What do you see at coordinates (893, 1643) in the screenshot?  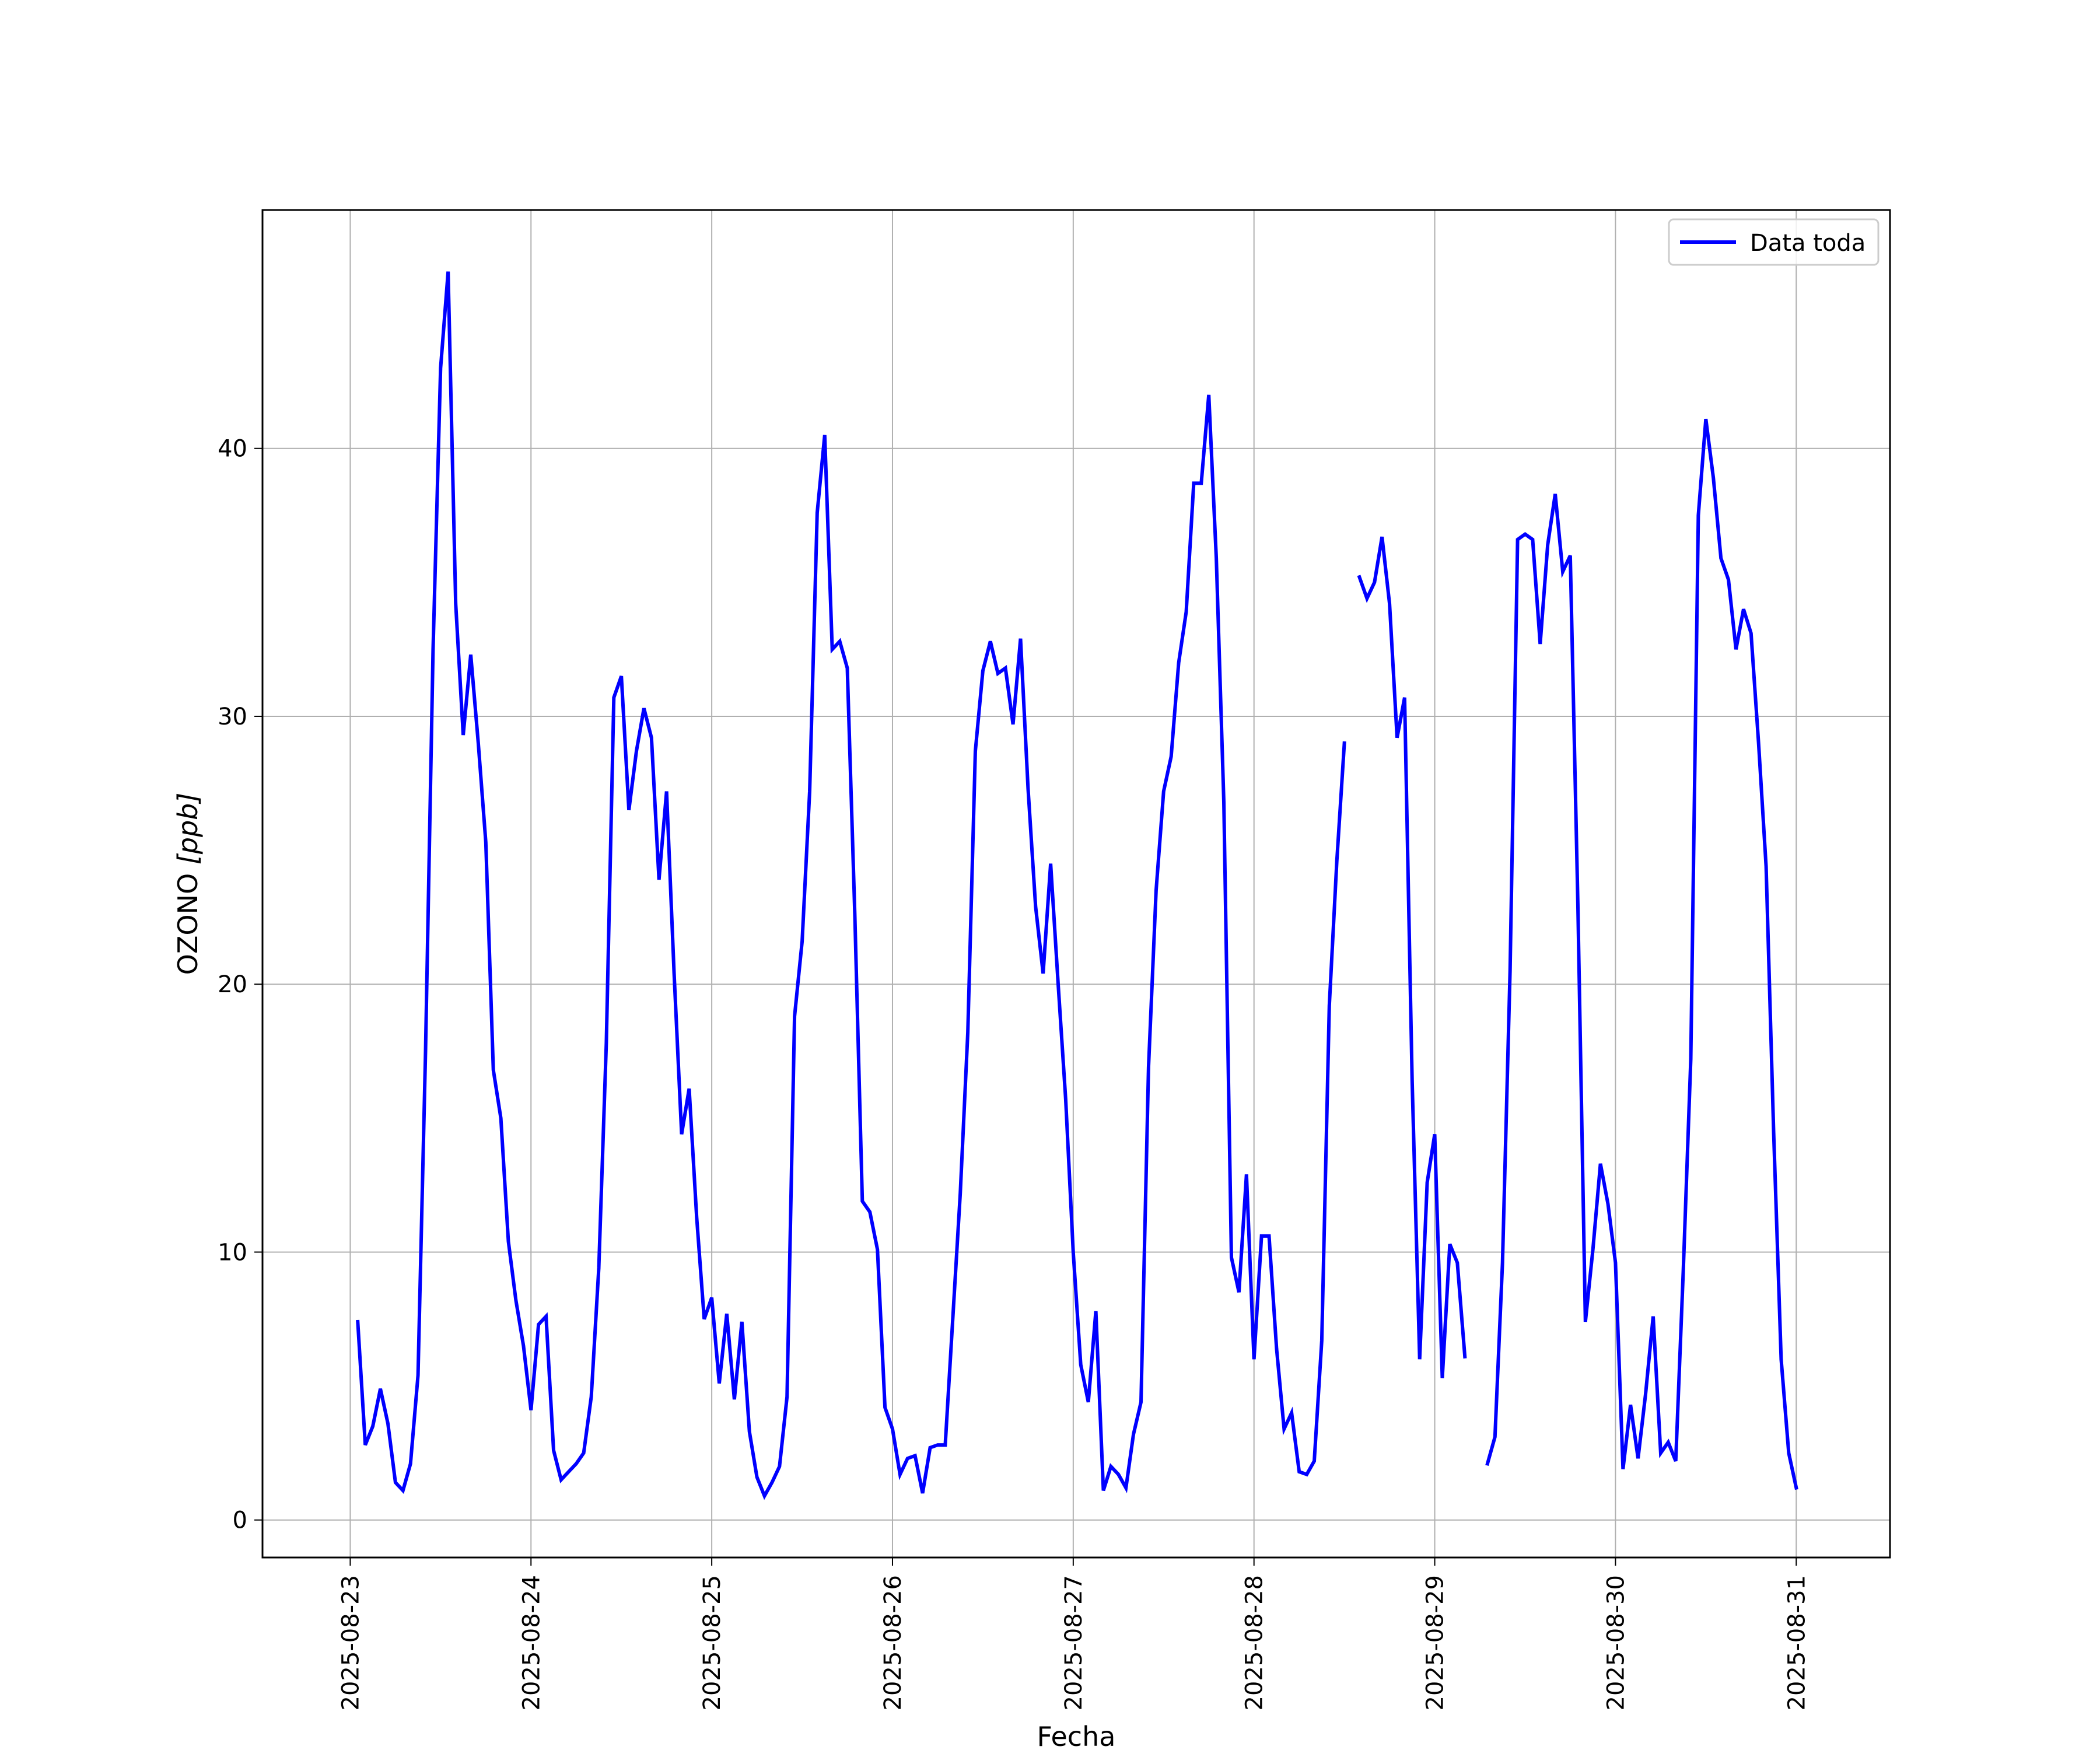 I see `x-tick-label: 2025-08-26` at bounding box center [893, 1643].